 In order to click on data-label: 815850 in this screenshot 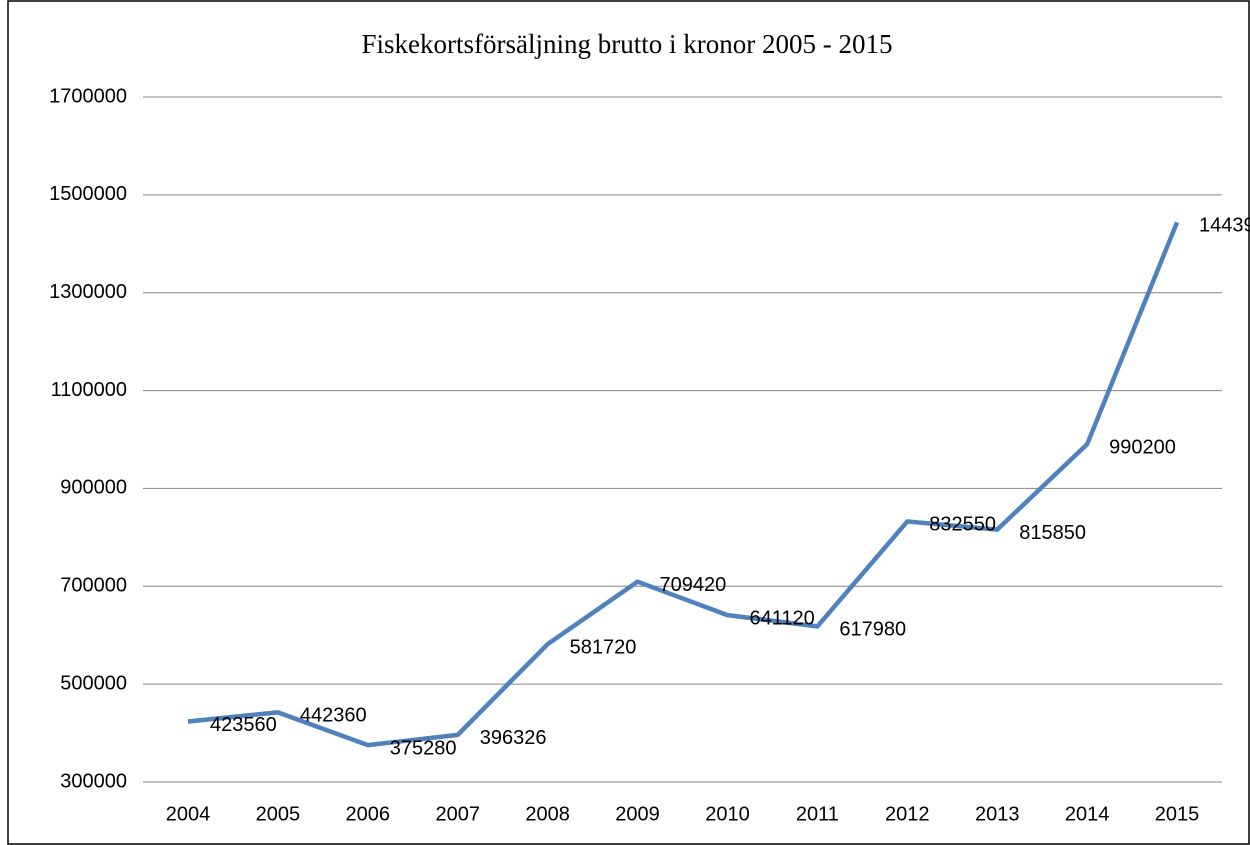, I will do `click(1052, 533)`.